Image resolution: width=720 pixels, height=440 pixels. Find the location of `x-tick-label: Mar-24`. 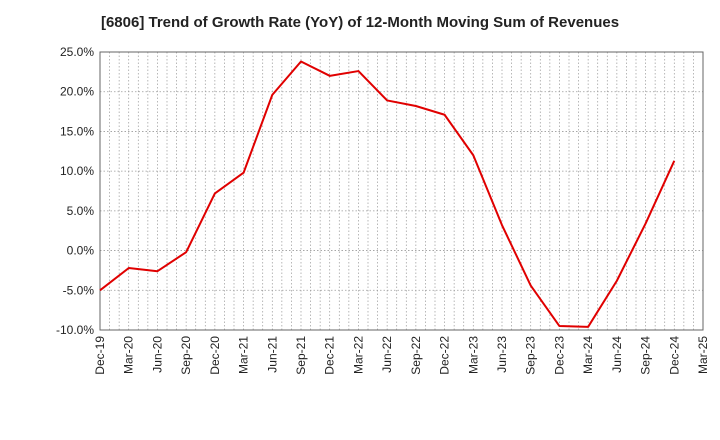

x-tick-label: Mar-24 is located at coordinates (588, 355).